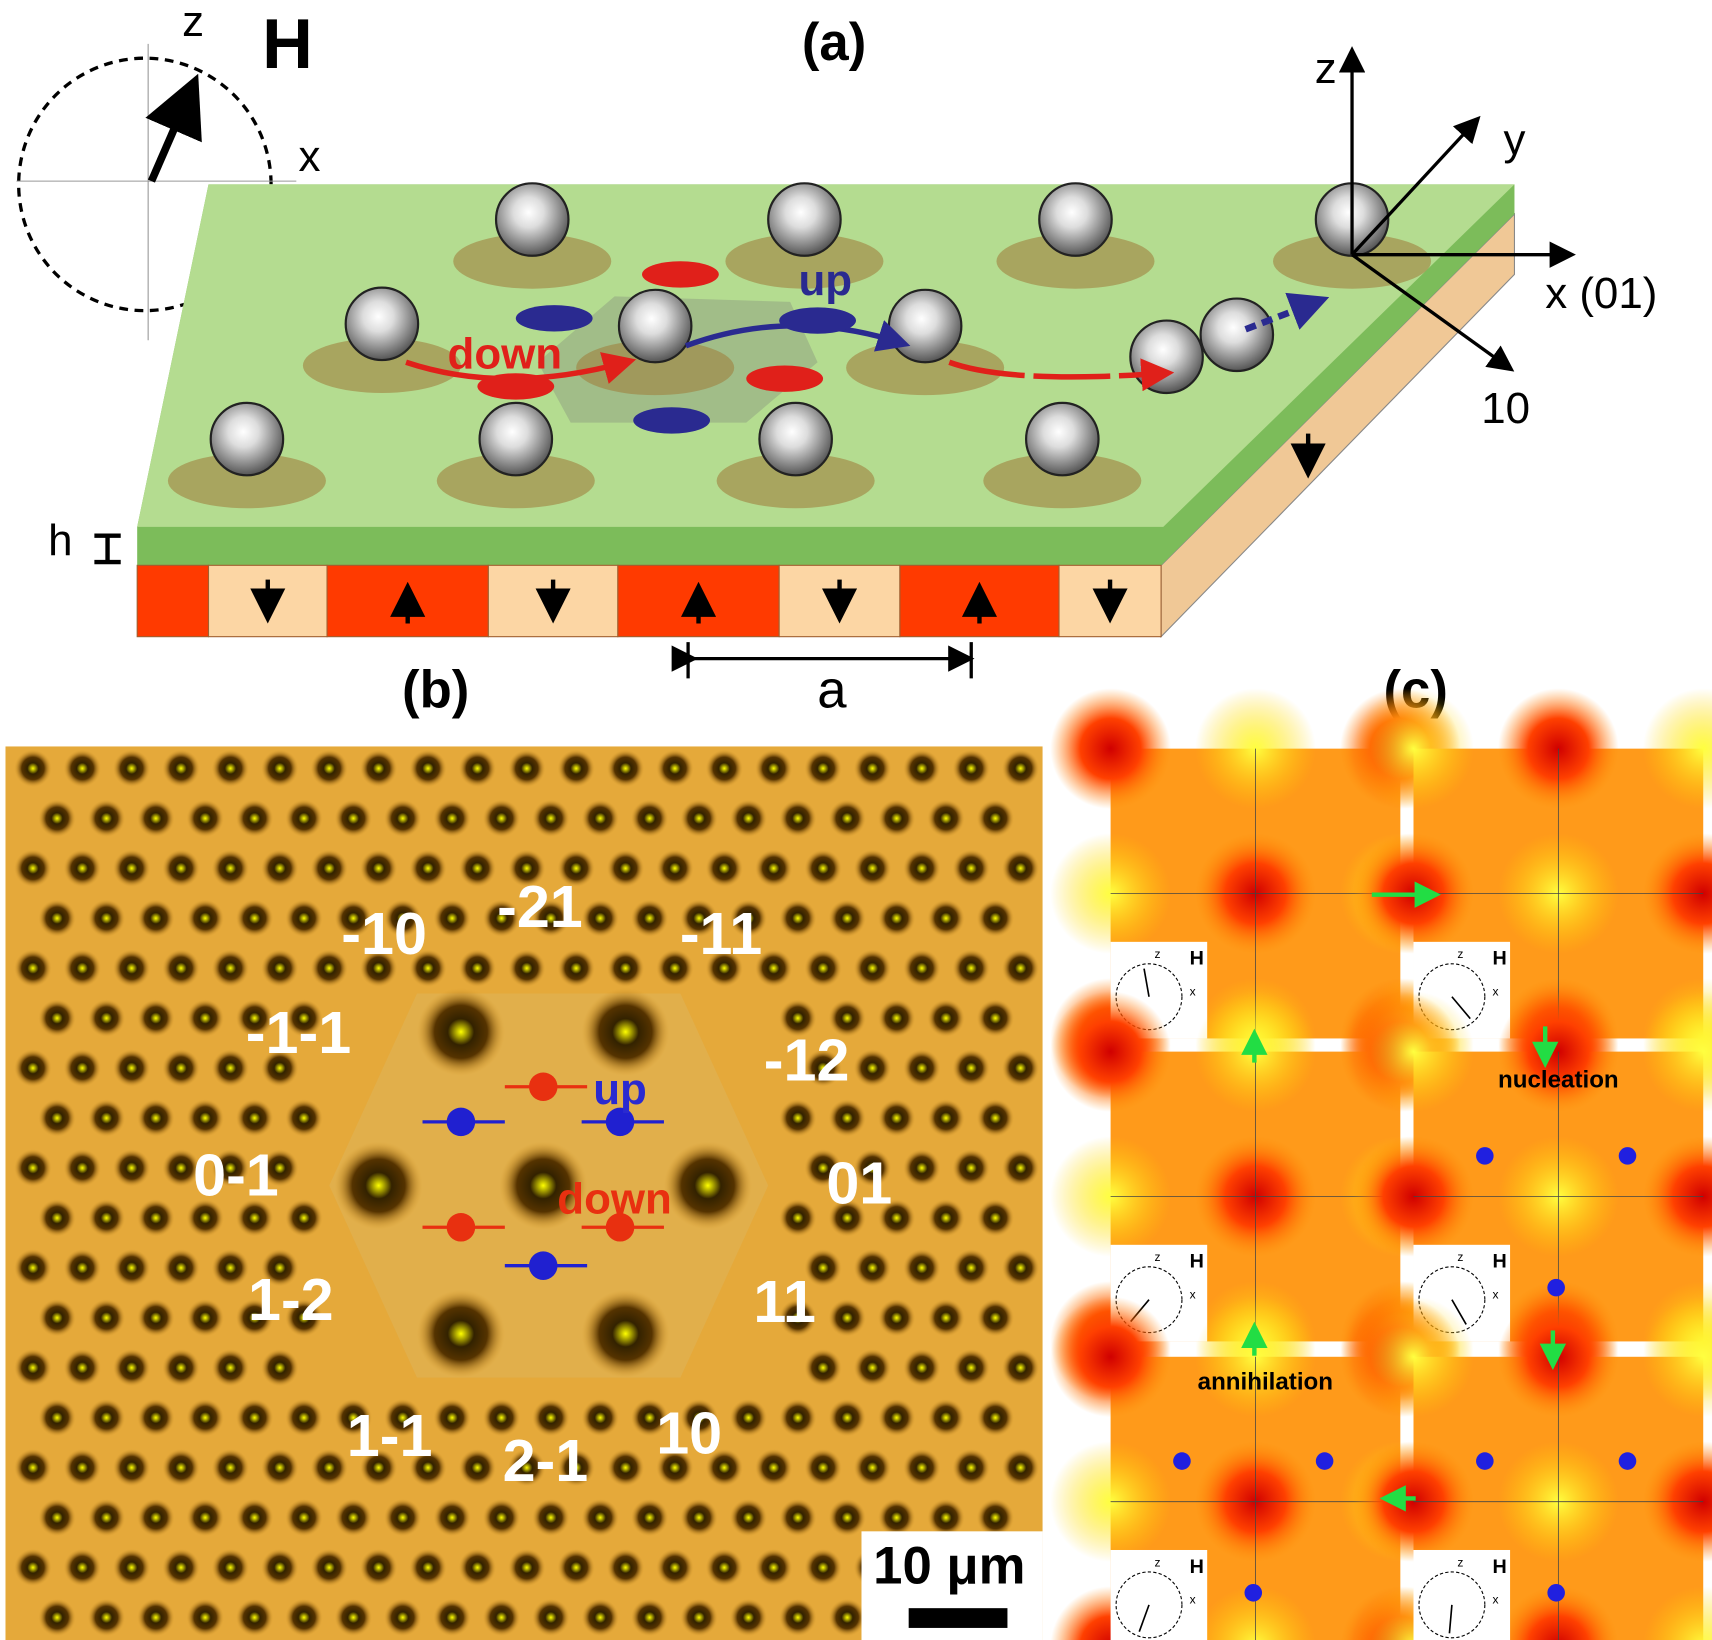 The image size is (1712, 1640). I want to click on label: x, so click(1193, 992).